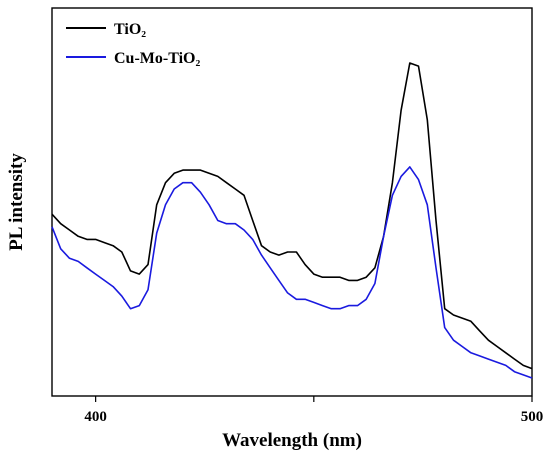 The image size is (550, 462). I want to click on x-tick-label: 500, so click(532, 417).